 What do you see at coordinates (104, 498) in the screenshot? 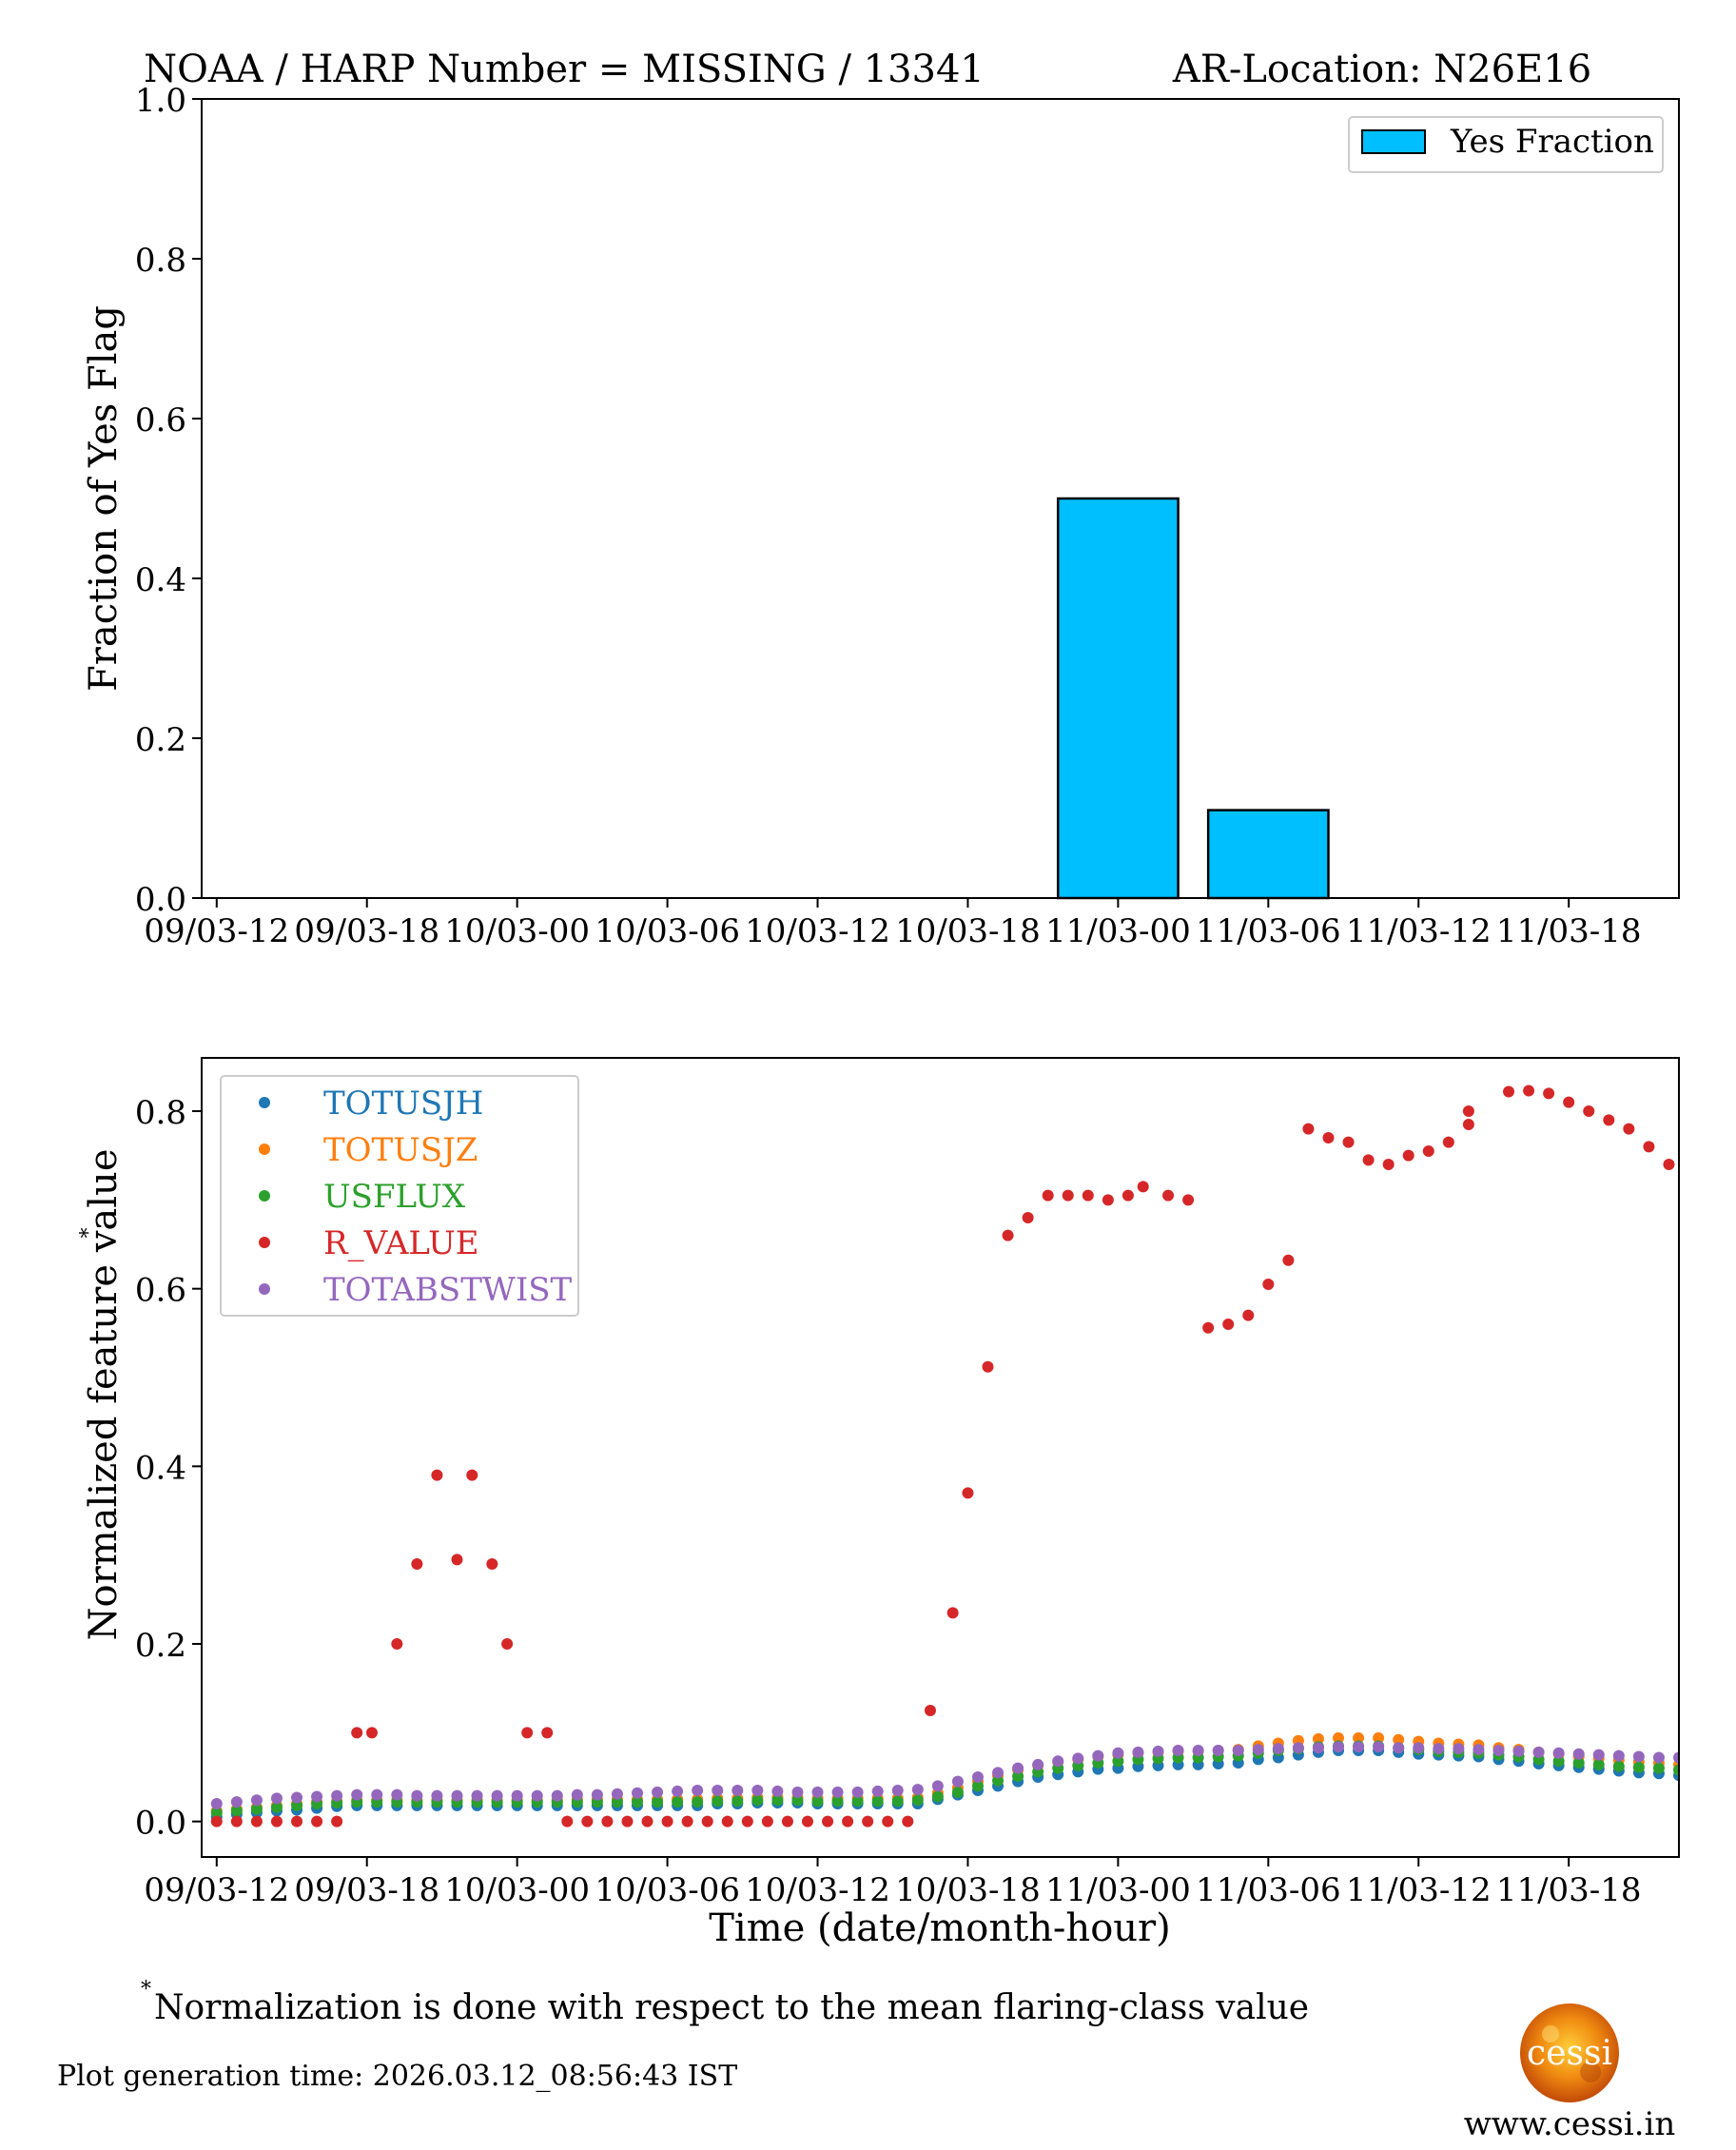
I see `top-y-axis-label: Fraction of Yes Flag` at bounding box center [104, 498].